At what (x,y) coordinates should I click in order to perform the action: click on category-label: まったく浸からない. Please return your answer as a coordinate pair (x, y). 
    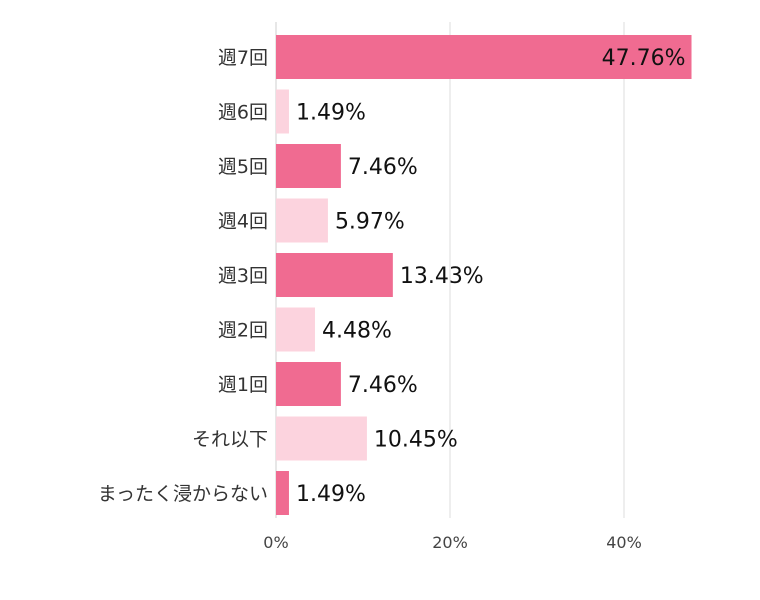
    Looking at the image, I should click on (183, 494).